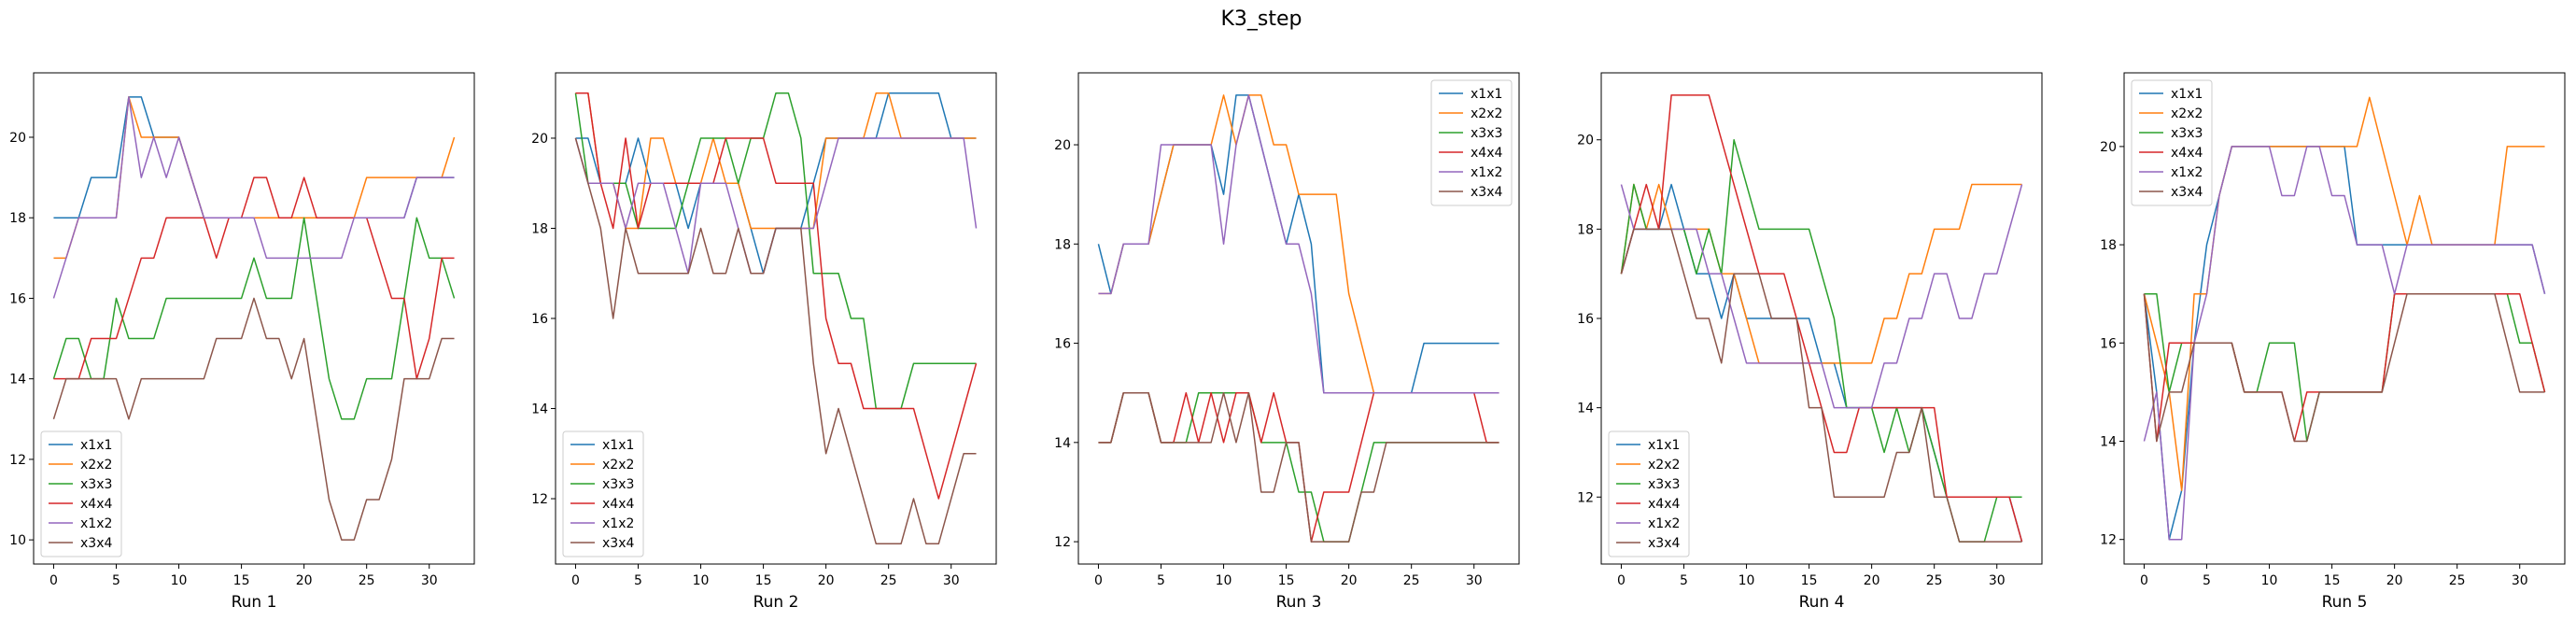 This screenshot has height=621, width=2576. I want to click on series-line-x1x1, so click(254, 158).